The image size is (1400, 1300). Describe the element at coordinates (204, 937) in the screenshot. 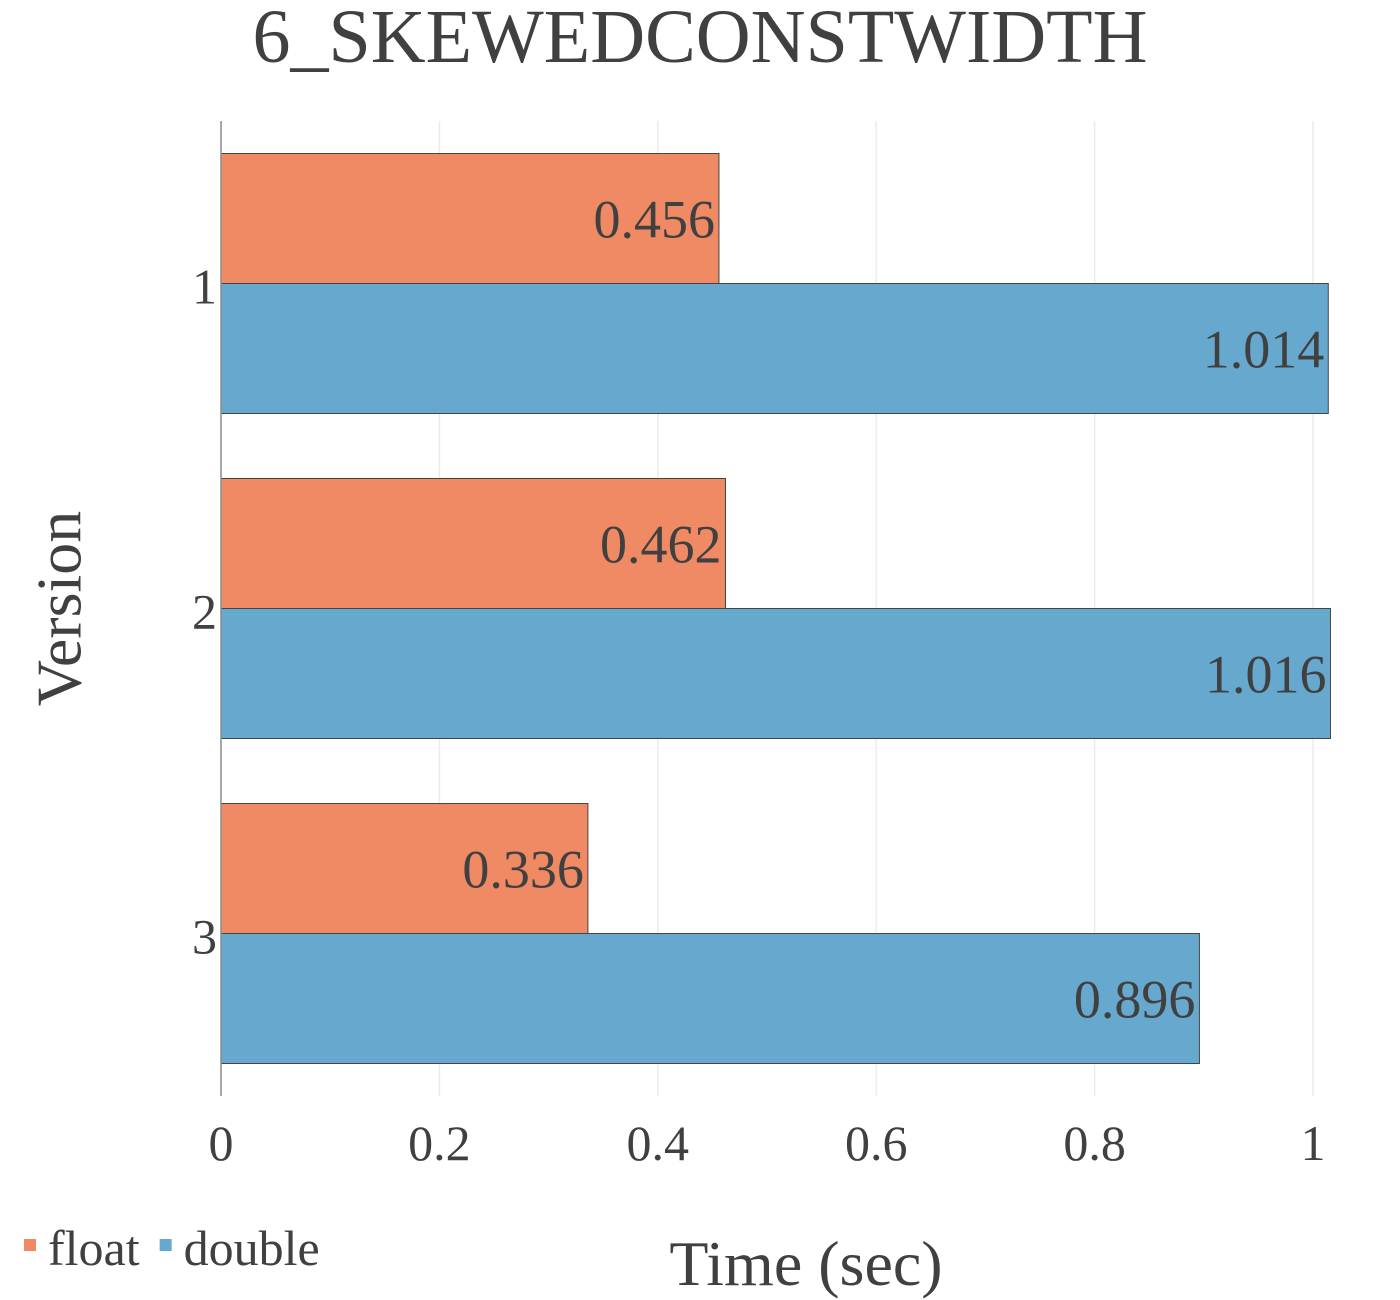

I see `y-tick-label: 3` at that location.